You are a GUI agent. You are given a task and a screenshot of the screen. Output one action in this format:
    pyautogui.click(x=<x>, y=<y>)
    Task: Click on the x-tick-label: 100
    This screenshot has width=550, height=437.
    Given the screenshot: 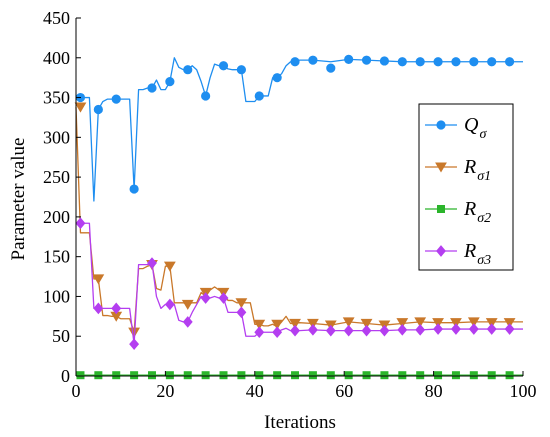 What is the action you would take?
    pyautogui.click(x=523, y=391)
    